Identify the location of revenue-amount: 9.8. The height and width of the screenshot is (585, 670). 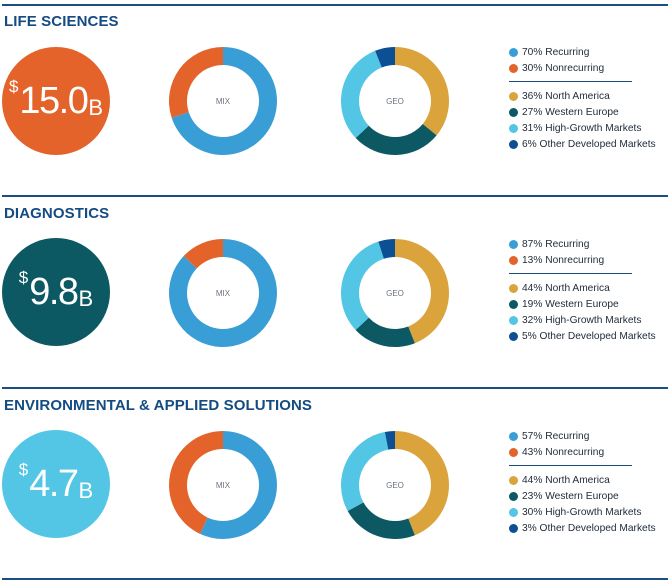
(54, 291).